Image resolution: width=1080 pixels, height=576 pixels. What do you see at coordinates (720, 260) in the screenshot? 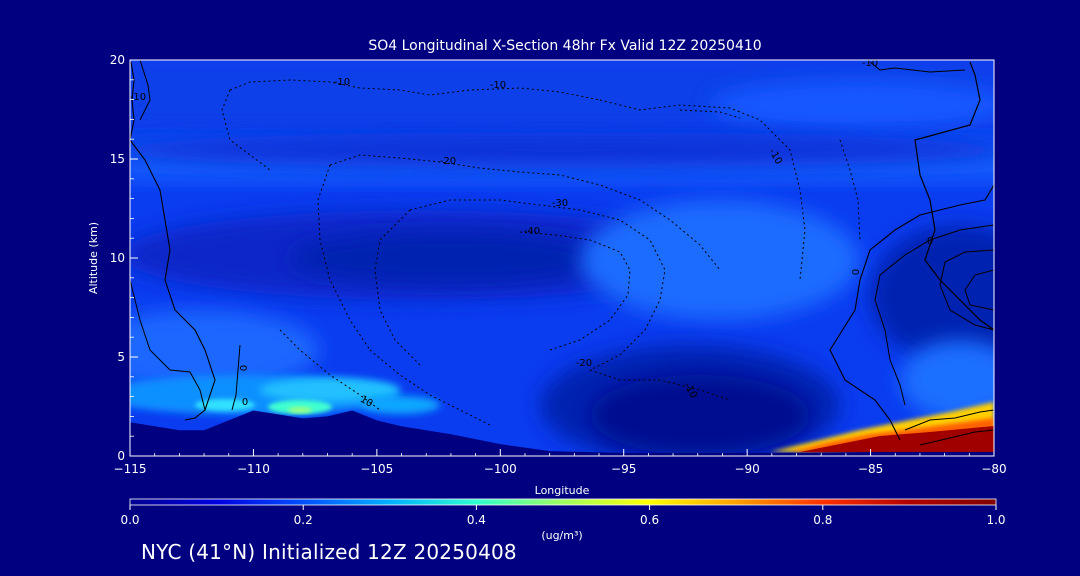
I see `light-region-mid` at bounding box center [720, 260].